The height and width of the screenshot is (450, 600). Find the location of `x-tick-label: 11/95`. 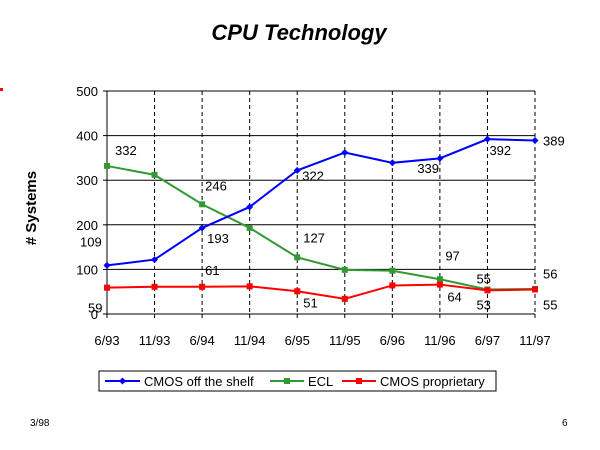

x-tick-label: 11/95 is located at coordinates (345, 340).